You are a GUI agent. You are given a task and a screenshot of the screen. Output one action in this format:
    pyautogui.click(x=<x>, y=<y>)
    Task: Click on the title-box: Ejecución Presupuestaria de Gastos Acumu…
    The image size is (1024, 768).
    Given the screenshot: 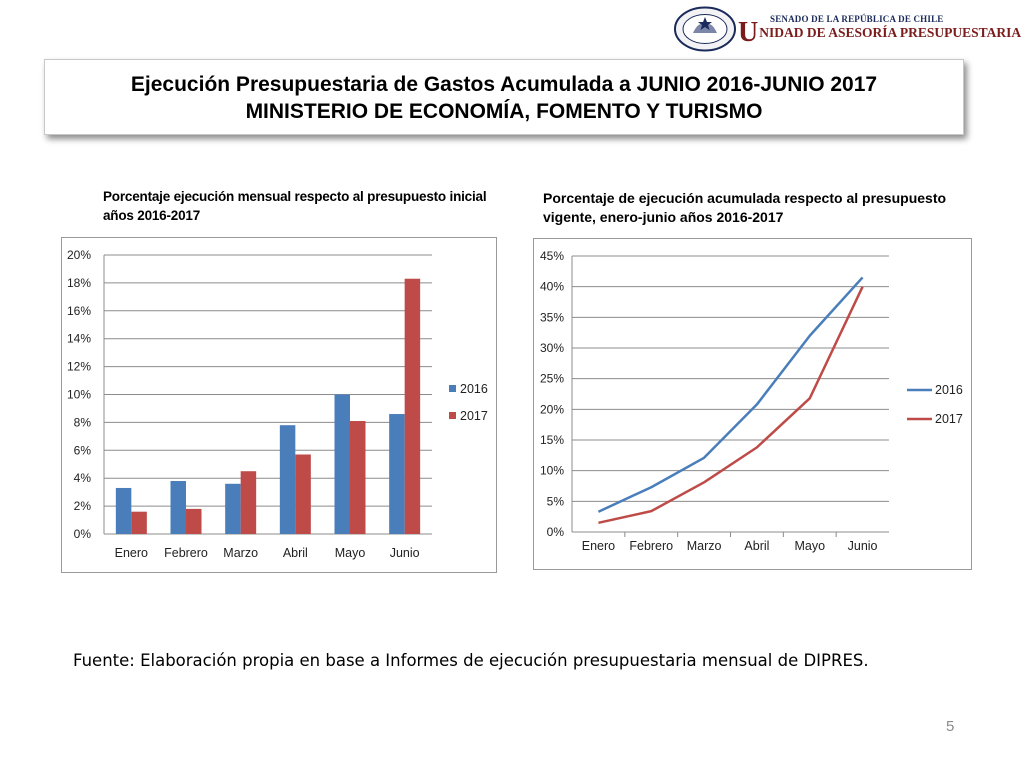 What is the action you would take?
    pyautogui.click(x=504, y=97)
    